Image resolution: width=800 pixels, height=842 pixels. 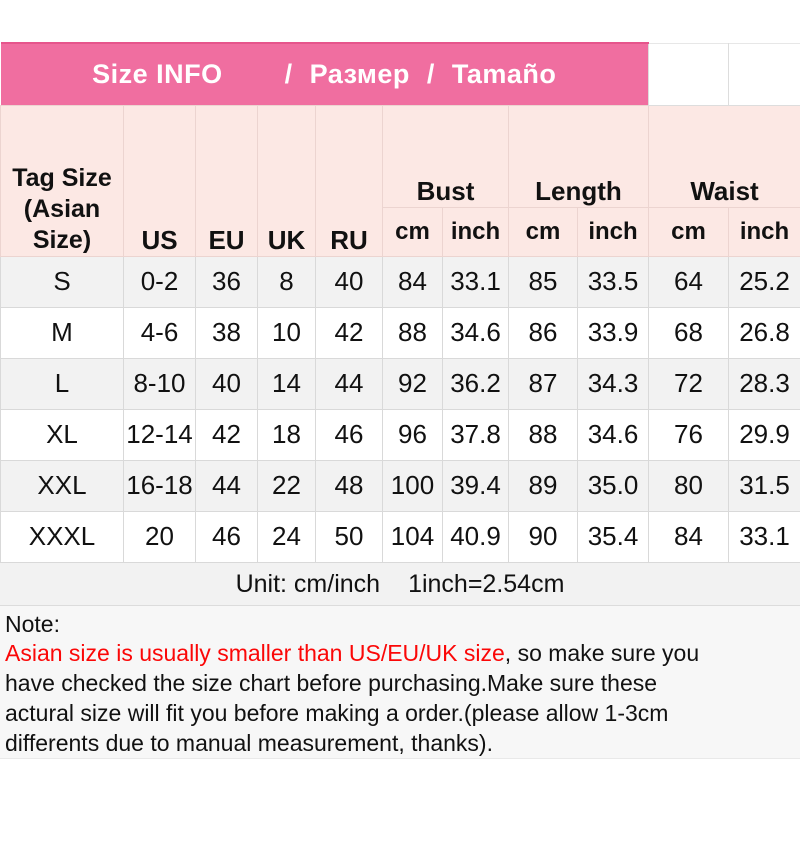 What do you see at coordinates (613, 231) in the screenshot?
I see `subheader-length-inch: inch` at bounding box center [613, 231].